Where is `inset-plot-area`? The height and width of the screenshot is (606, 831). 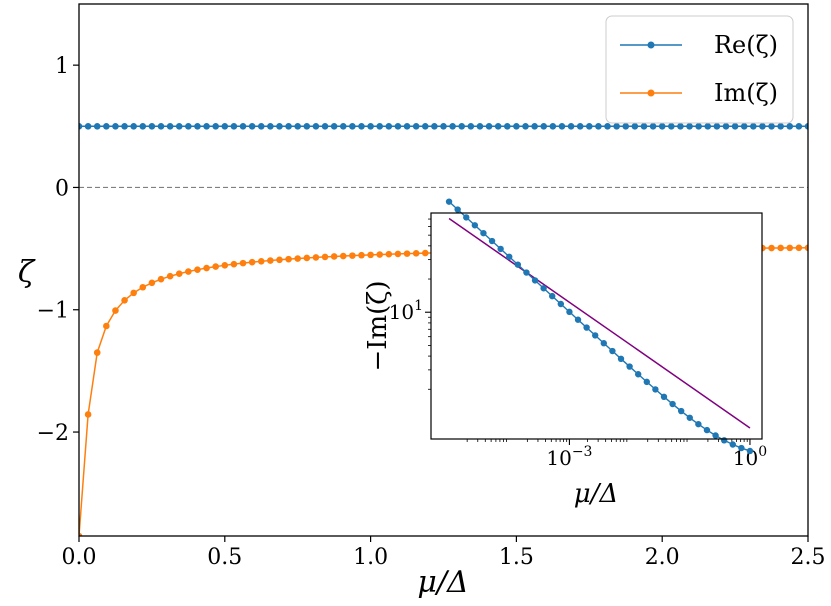 inset-plot-area is located at coordinates (596, 326).